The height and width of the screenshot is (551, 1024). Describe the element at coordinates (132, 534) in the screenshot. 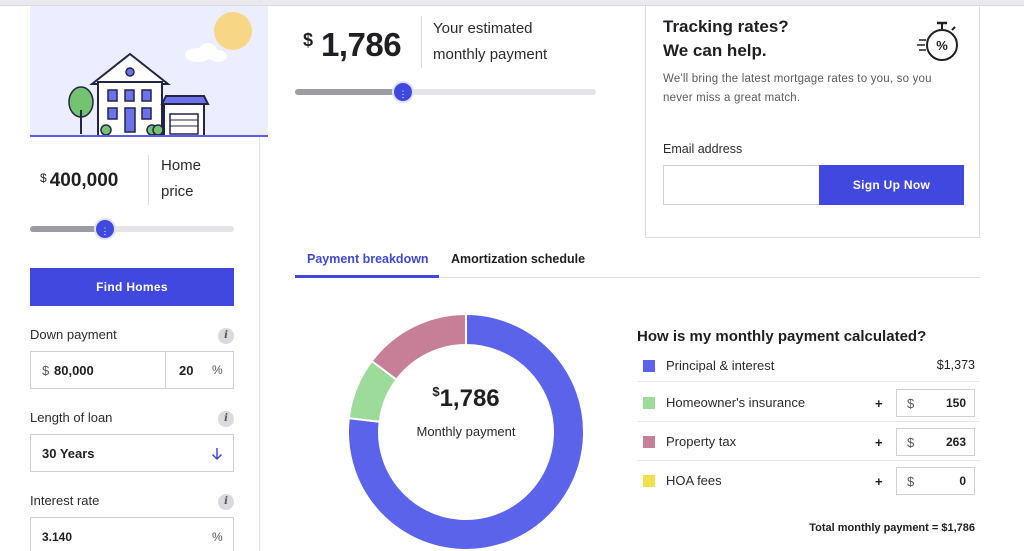

I see `interest-rate-input: 3.140 %` at that location.